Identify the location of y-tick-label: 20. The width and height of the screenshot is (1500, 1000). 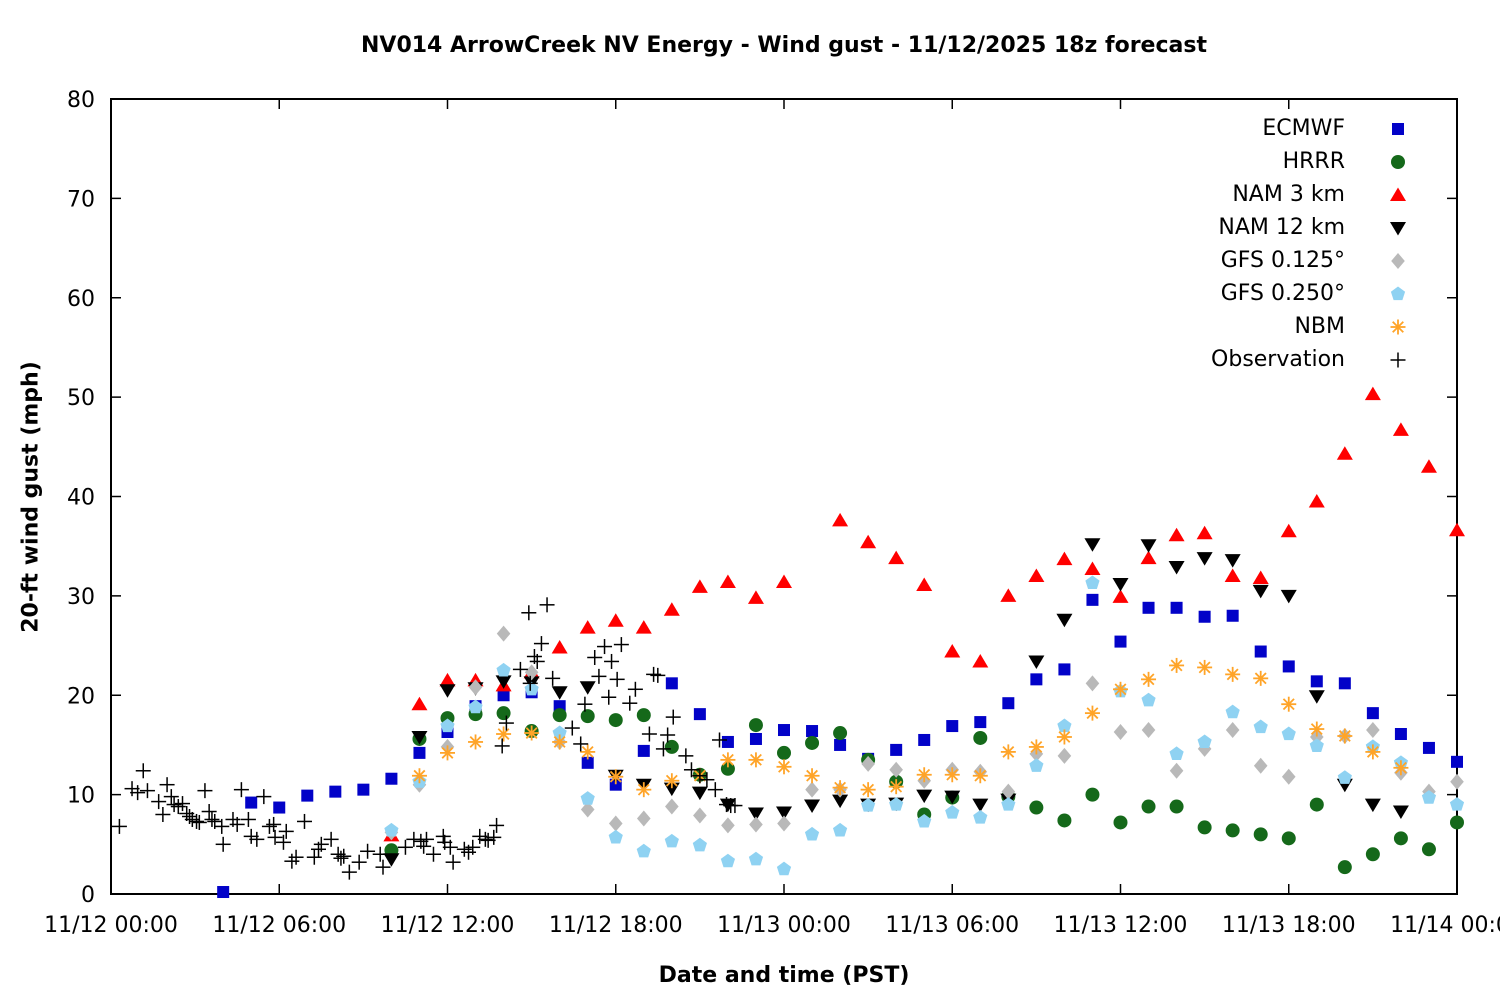
(81, 696).